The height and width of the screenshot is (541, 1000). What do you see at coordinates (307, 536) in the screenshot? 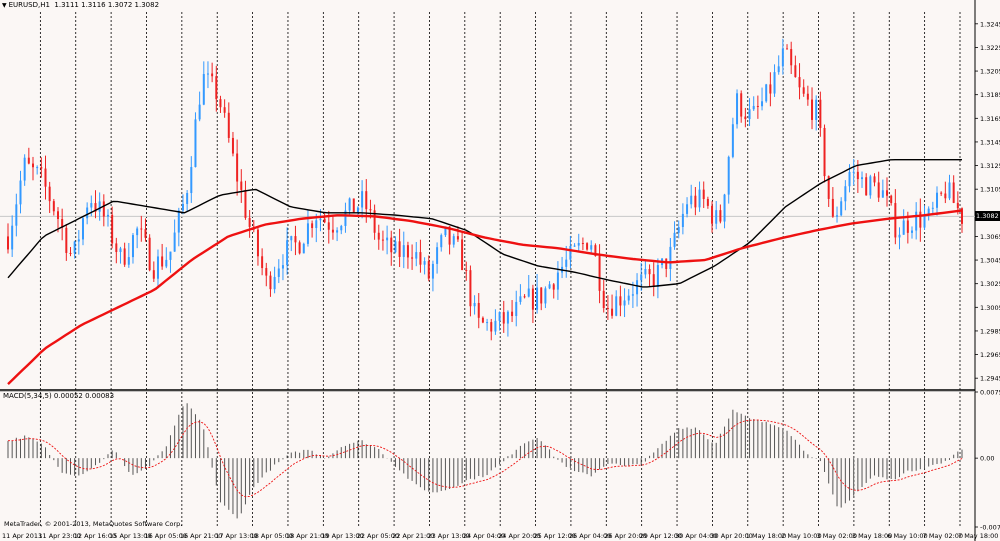
I see `x-tick-label: 18 Apr 21:00` at bounding box center [307, 536].